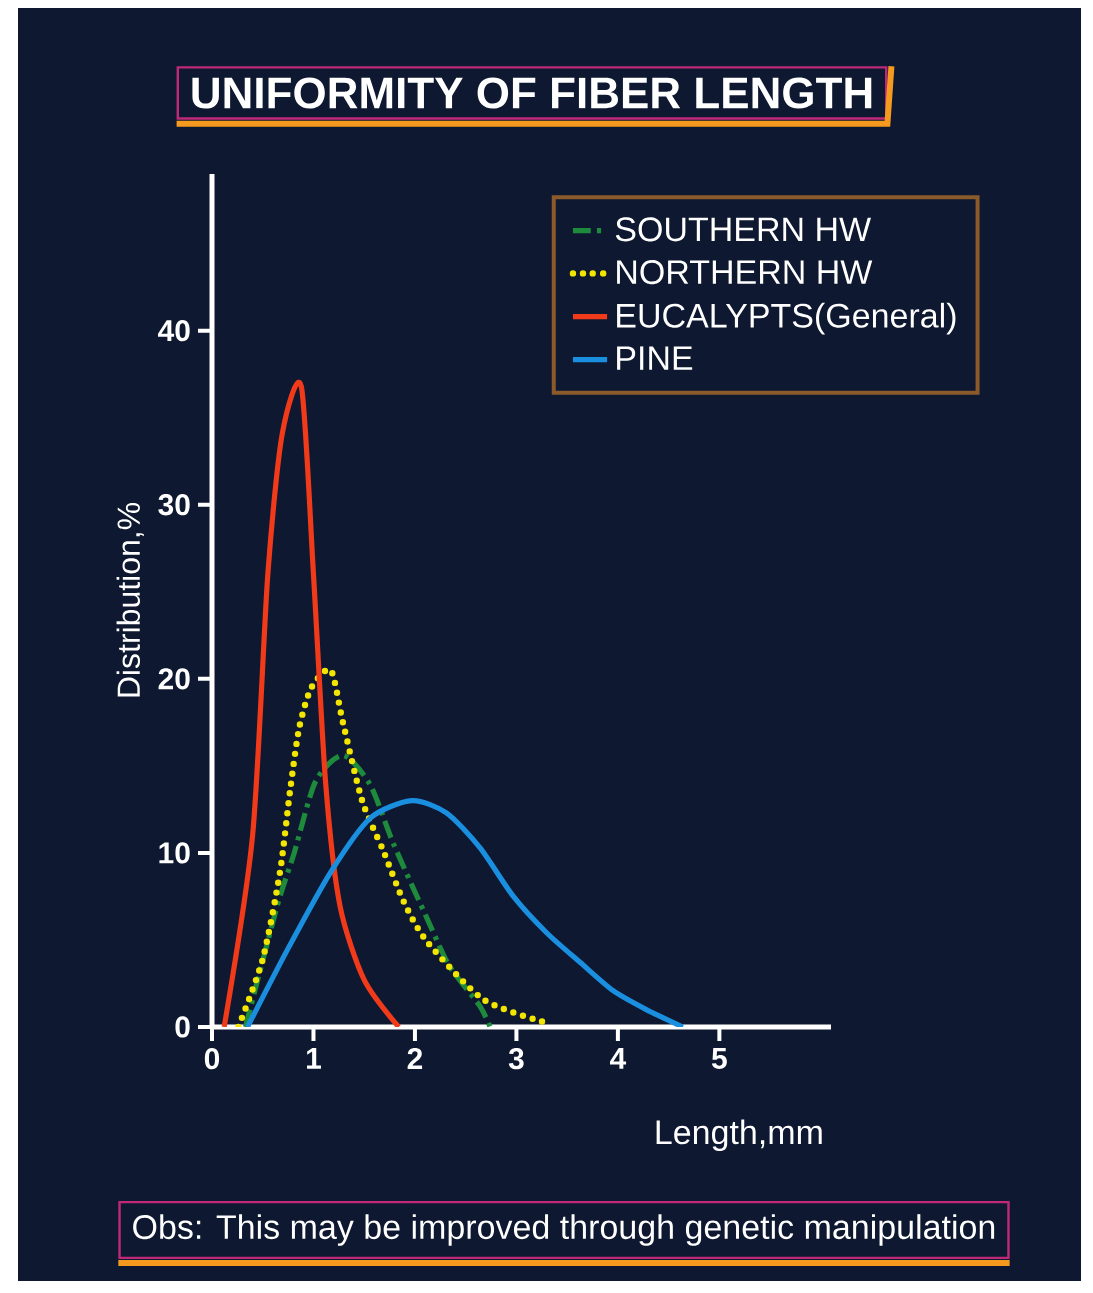 This screenshot has height=1293, width=1093. I want to click on y-tick-label: 40, so click(174, 331).